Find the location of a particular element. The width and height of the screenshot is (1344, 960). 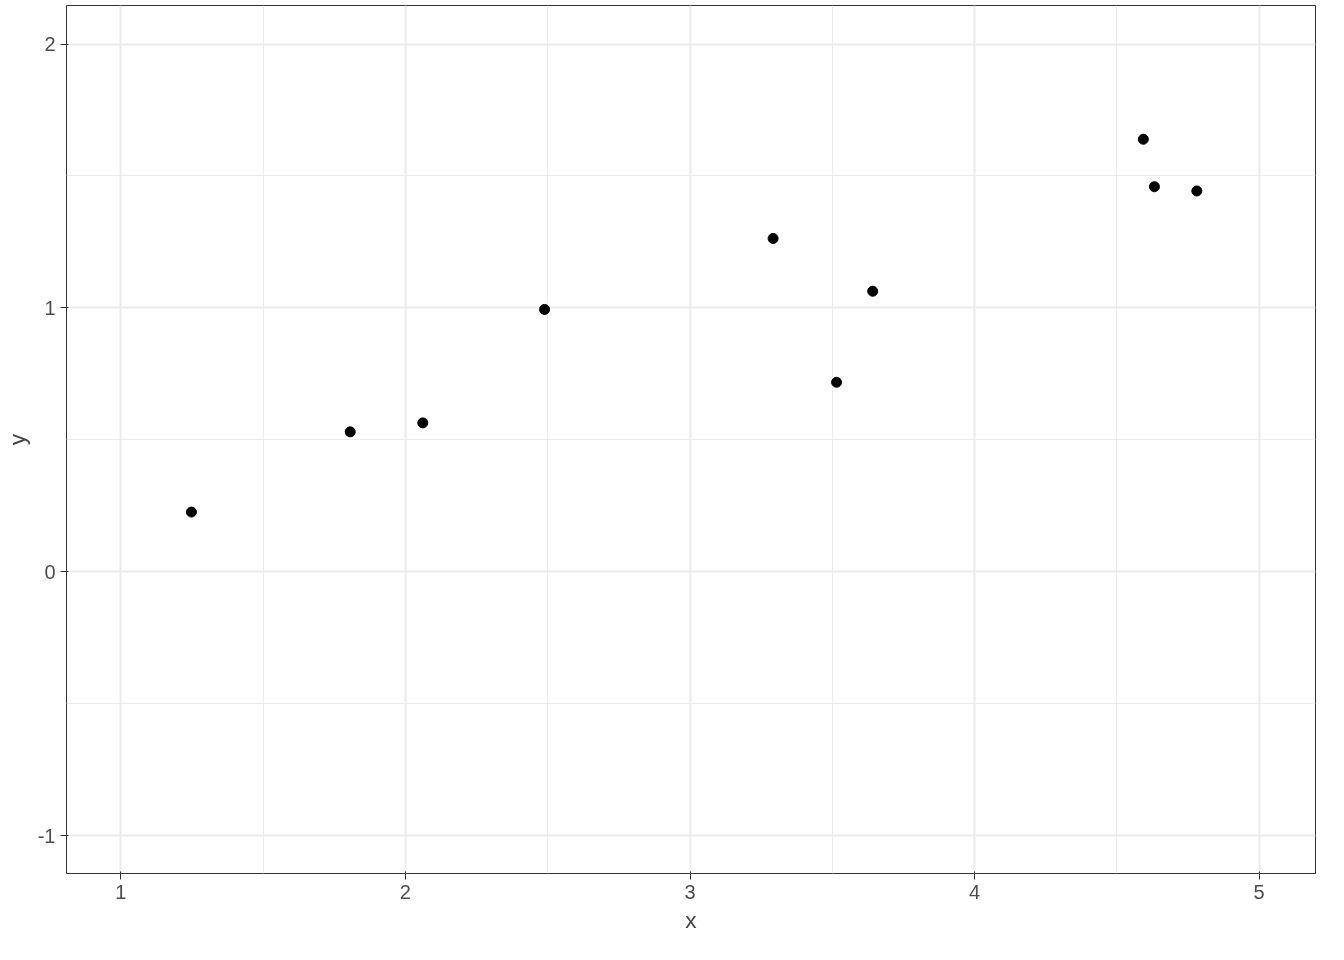

x-tick-label: 2 is located at coordinates (405, 891).